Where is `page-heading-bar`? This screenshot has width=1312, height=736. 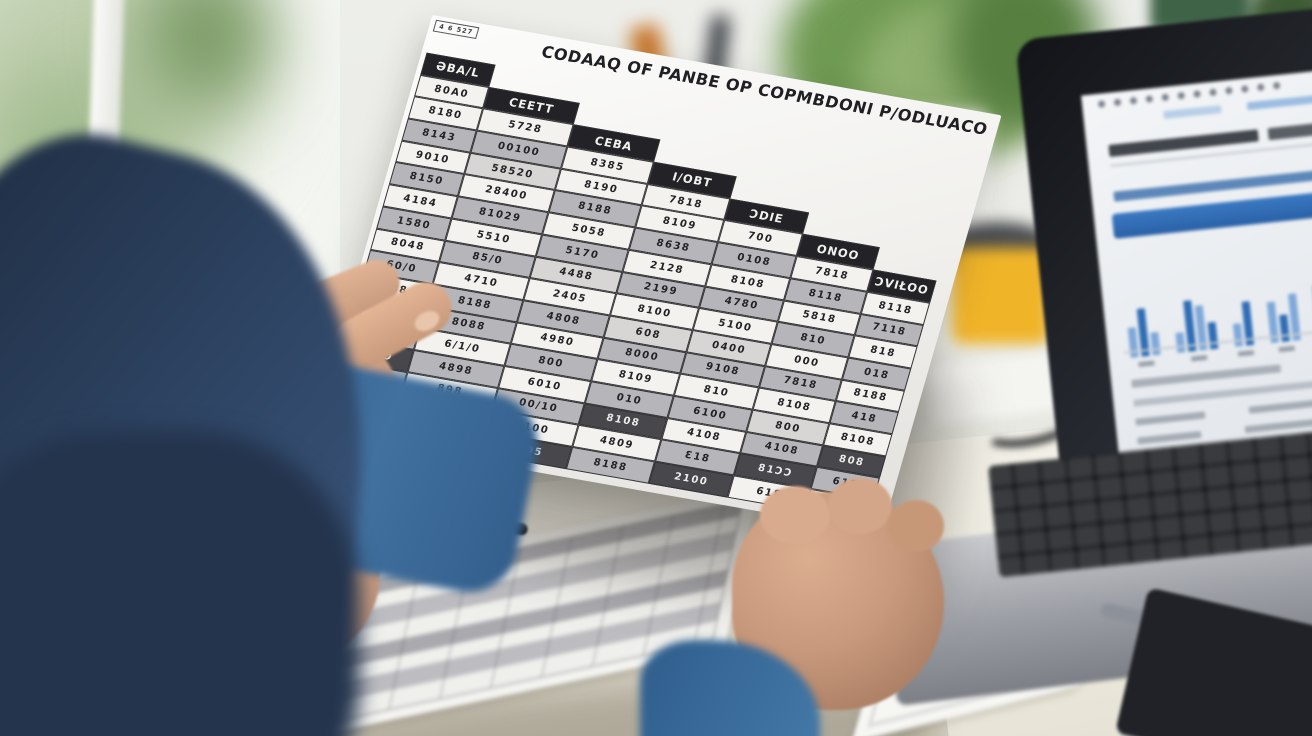
page-heading-bar is located at coordinates (1289, 131).